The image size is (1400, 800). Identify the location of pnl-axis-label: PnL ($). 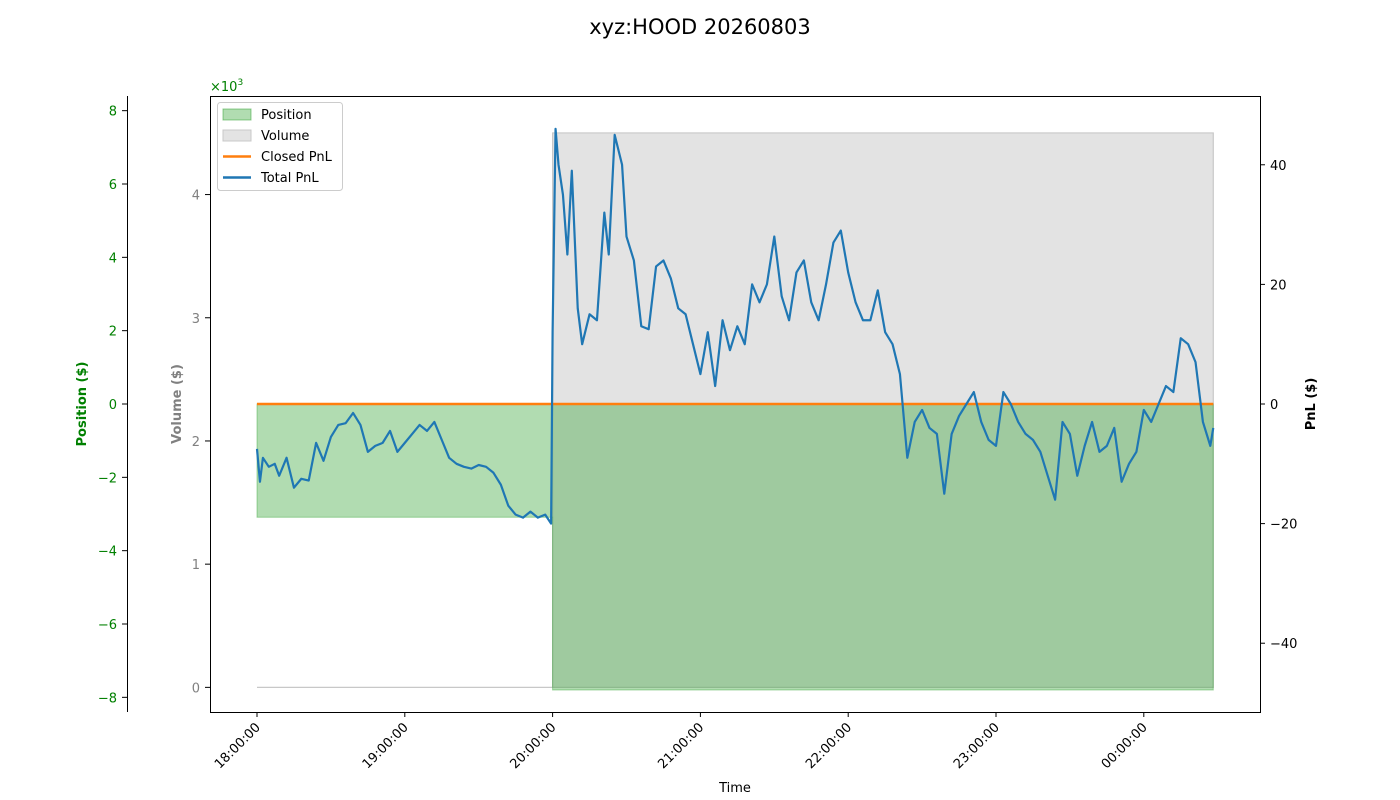
(1311, 404).